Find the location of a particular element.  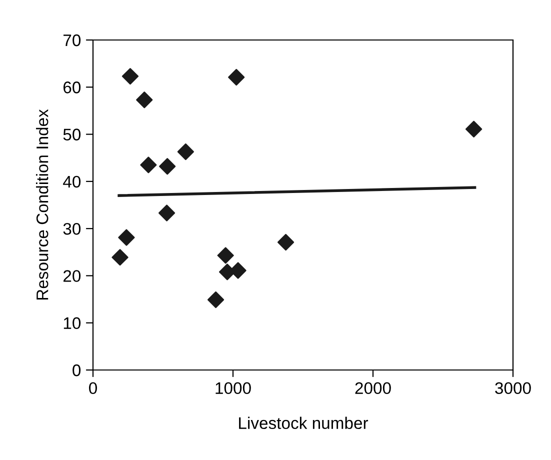

x-tick-label: 0 is located at coordinates (93, 388).